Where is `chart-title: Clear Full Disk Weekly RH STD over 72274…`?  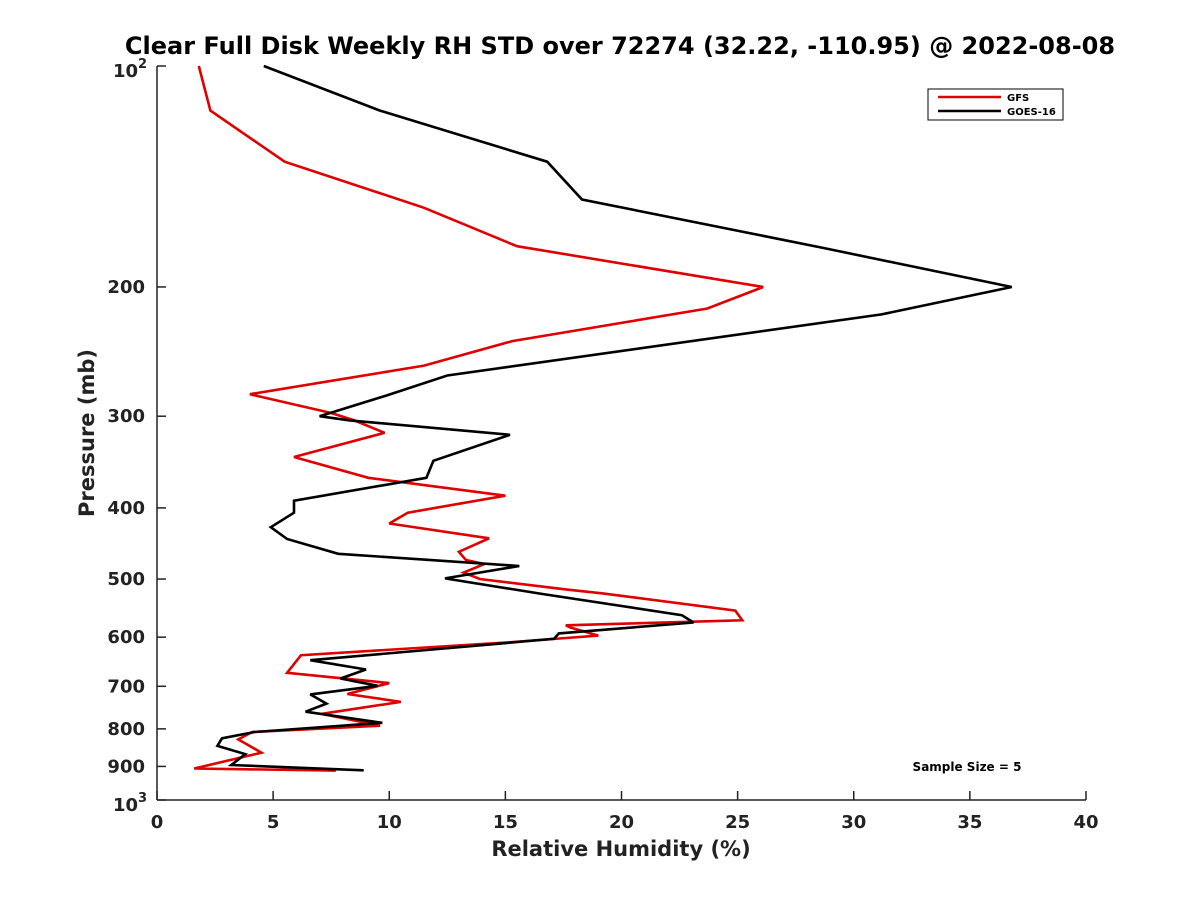
chart-title: Clear Full Disk Weekly RH STD over 72274… is located at coordinates (620, 46).